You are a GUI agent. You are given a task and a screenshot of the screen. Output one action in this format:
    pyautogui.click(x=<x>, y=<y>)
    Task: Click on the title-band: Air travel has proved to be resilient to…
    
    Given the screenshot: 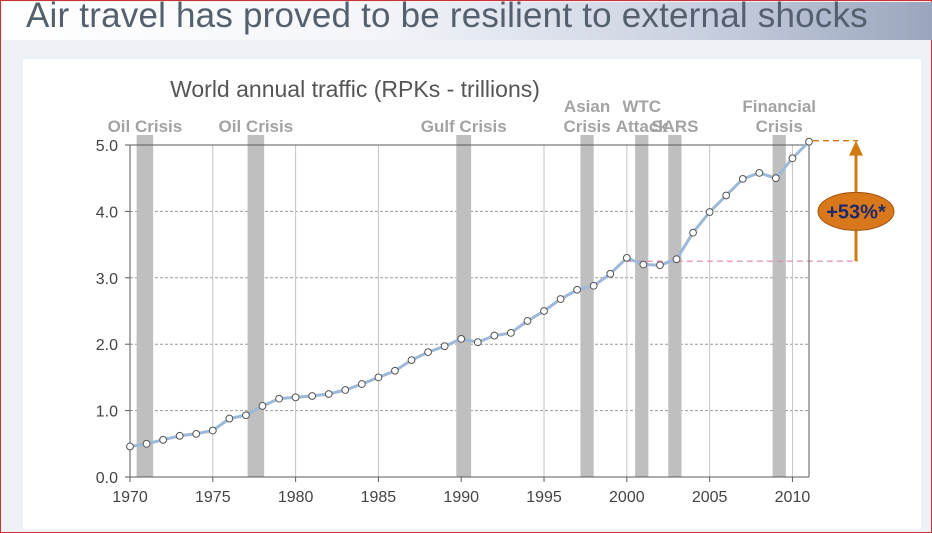 What is the action you would take?
    pyautogui.click(x=467, y=20)
    